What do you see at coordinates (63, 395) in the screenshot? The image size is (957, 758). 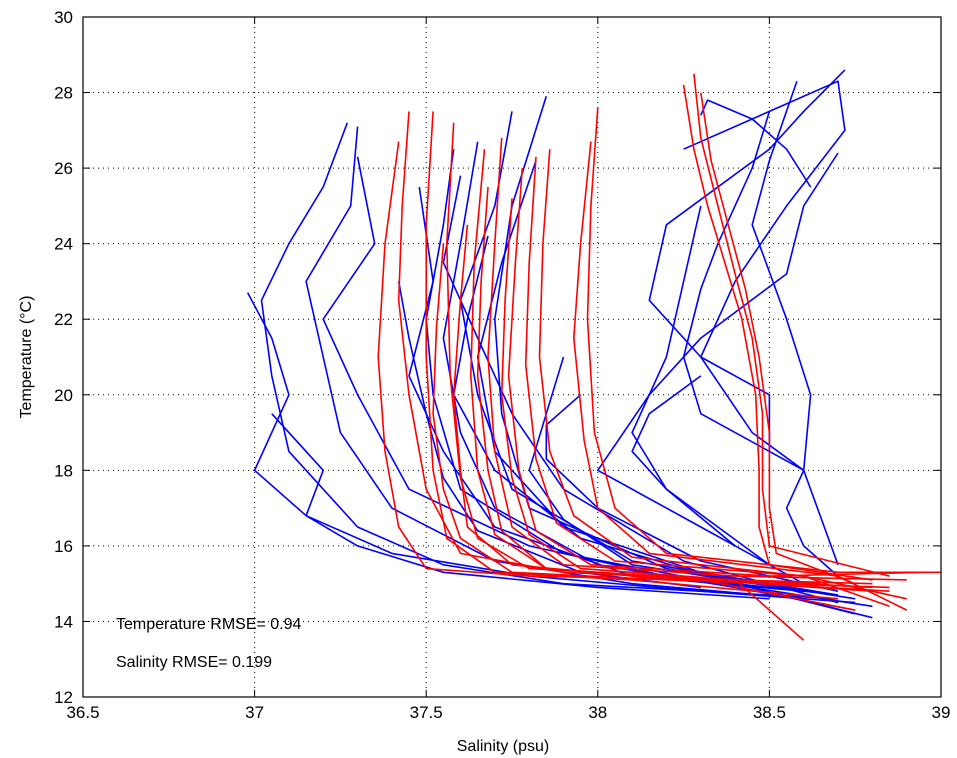 I see `y-tick-label: 20` at bounding box center [63, 395].